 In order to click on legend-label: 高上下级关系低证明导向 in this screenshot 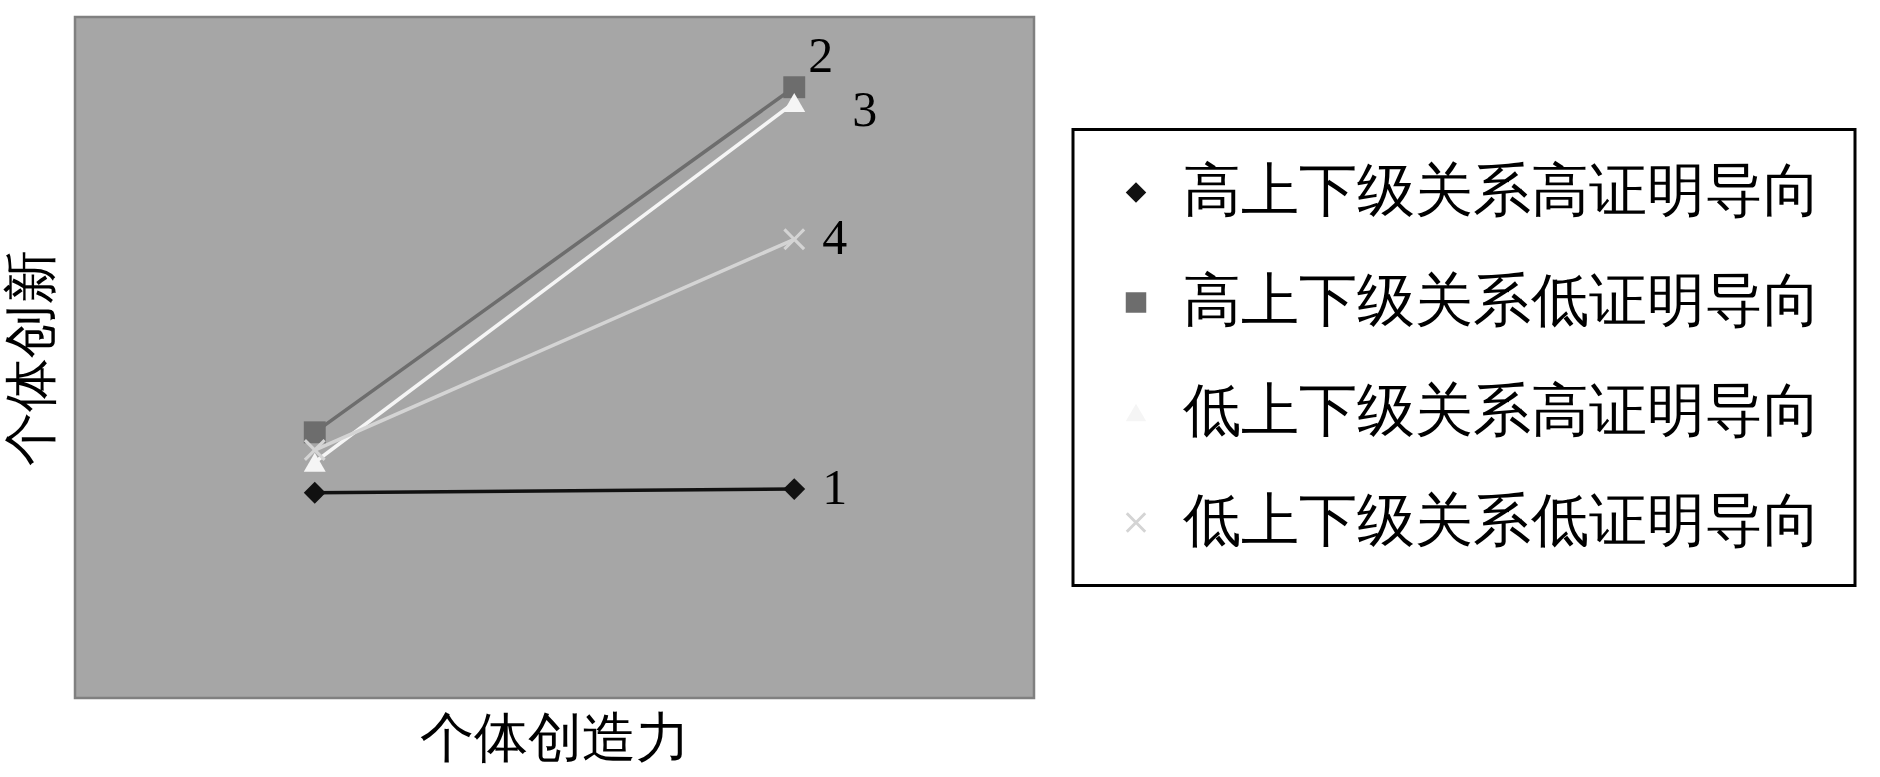, I will do `click(1502, 300)`.